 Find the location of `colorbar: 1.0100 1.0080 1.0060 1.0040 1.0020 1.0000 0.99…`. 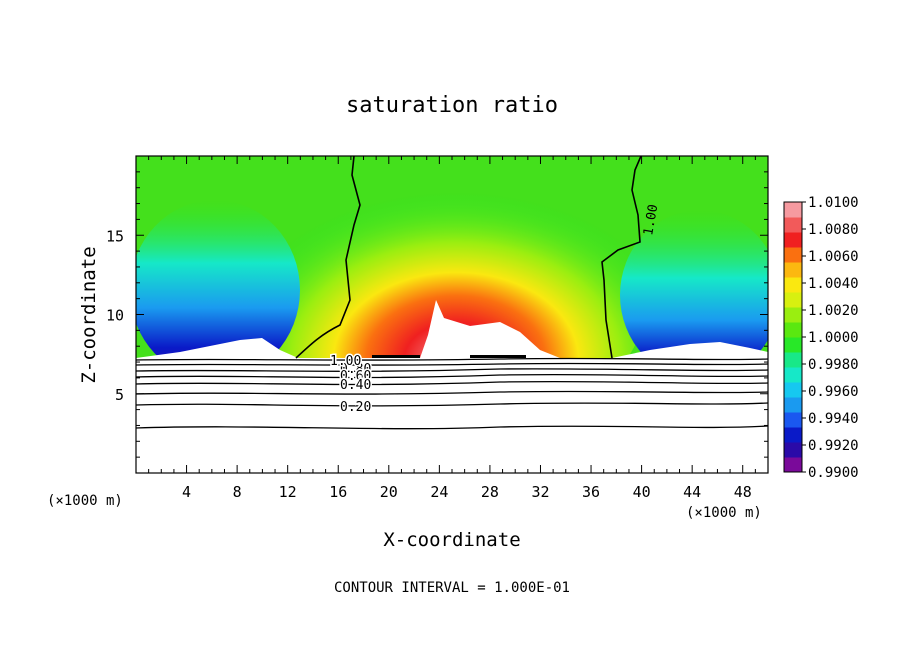

colorbar: 1.0100 1.0080 1.0060 1.0040 1.0020 1.0000 0.99… is located at coordinates (821, 338).